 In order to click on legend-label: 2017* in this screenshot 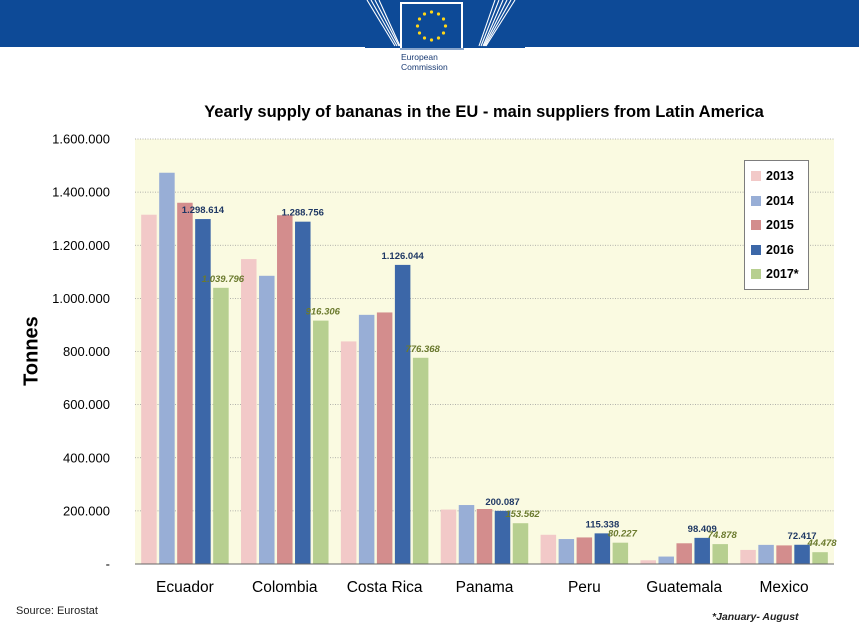, I will do `click(782, 274)`.